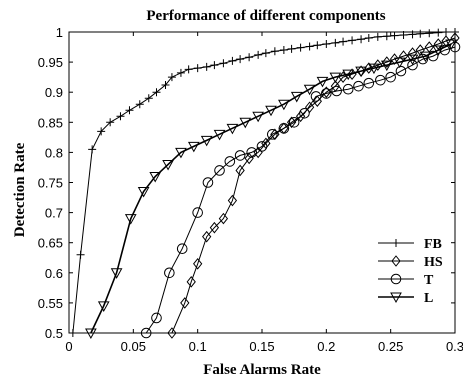 This screenshot has height=380, width=463. I want to click on x-tick-label: 0, so click(68, 346).